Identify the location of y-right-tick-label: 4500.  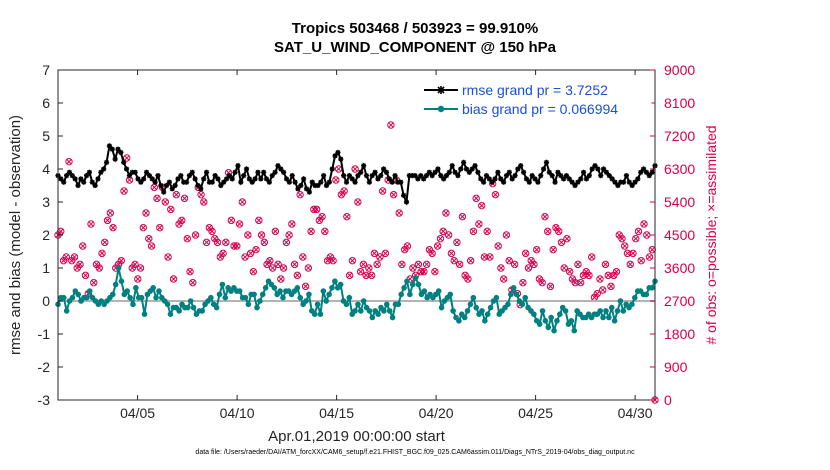
(679, 235).